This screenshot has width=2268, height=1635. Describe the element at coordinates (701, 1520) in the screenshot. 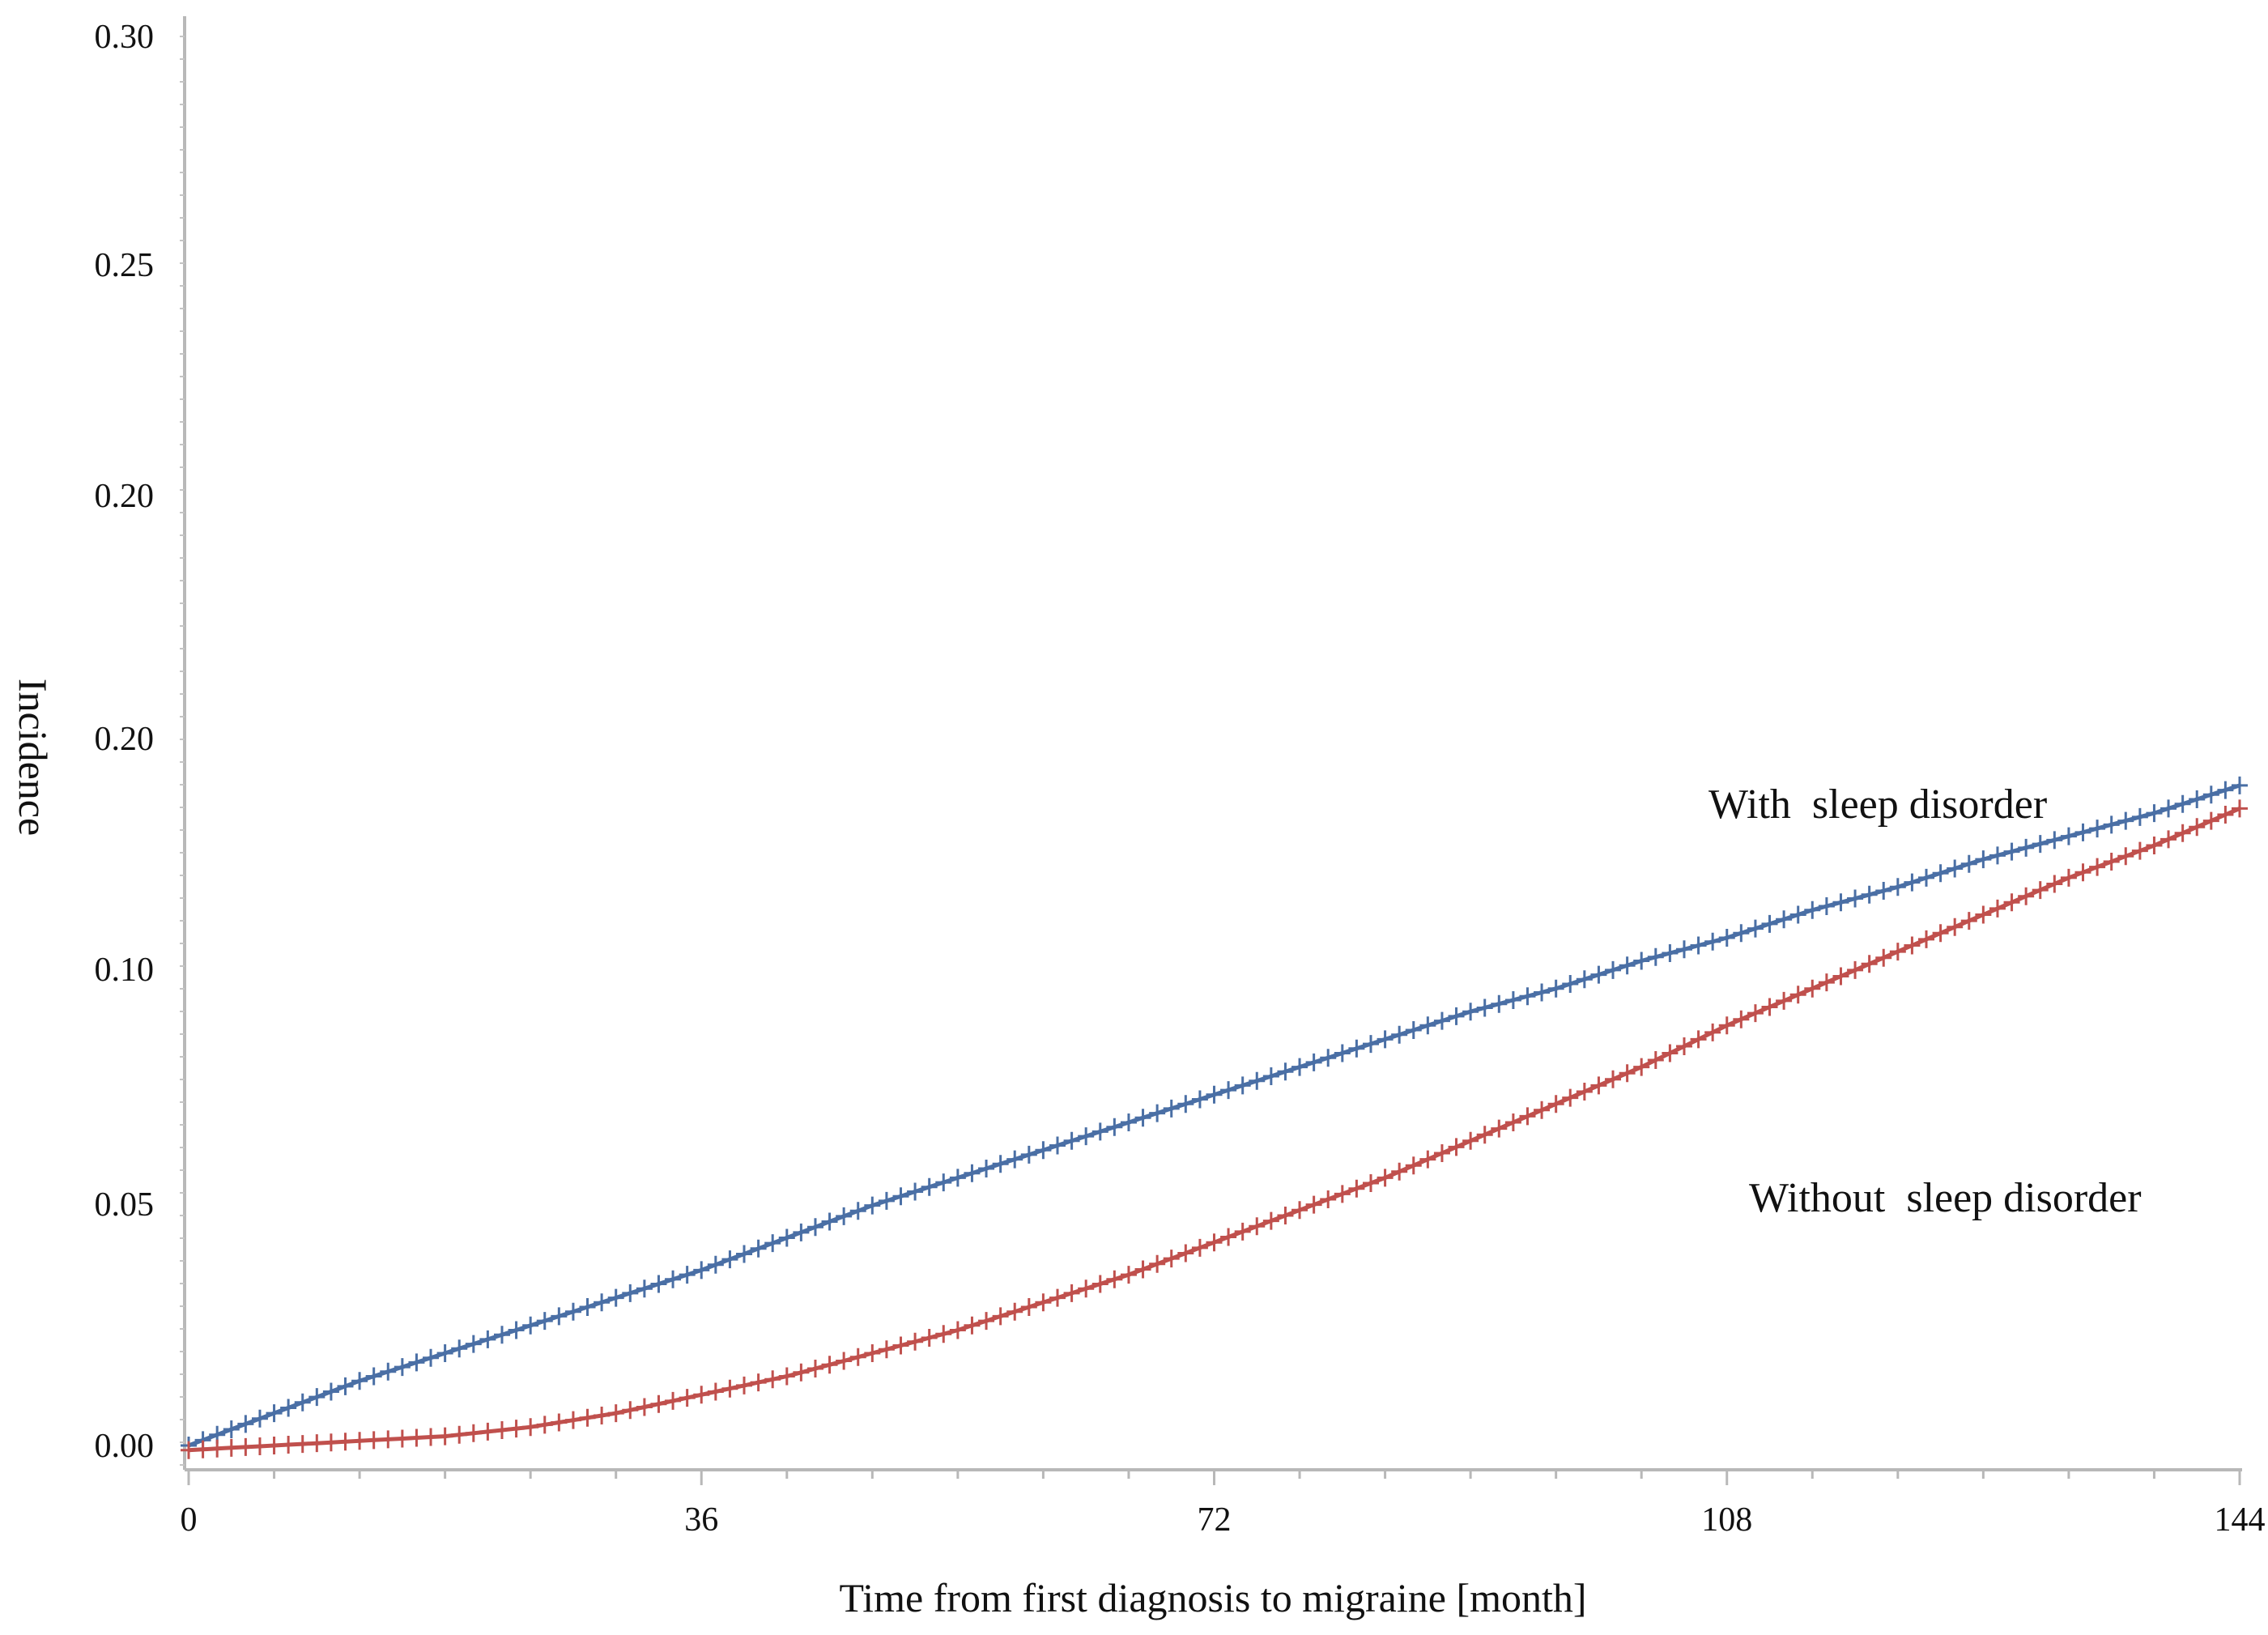

I see `x-tick-label: 36` at that location.